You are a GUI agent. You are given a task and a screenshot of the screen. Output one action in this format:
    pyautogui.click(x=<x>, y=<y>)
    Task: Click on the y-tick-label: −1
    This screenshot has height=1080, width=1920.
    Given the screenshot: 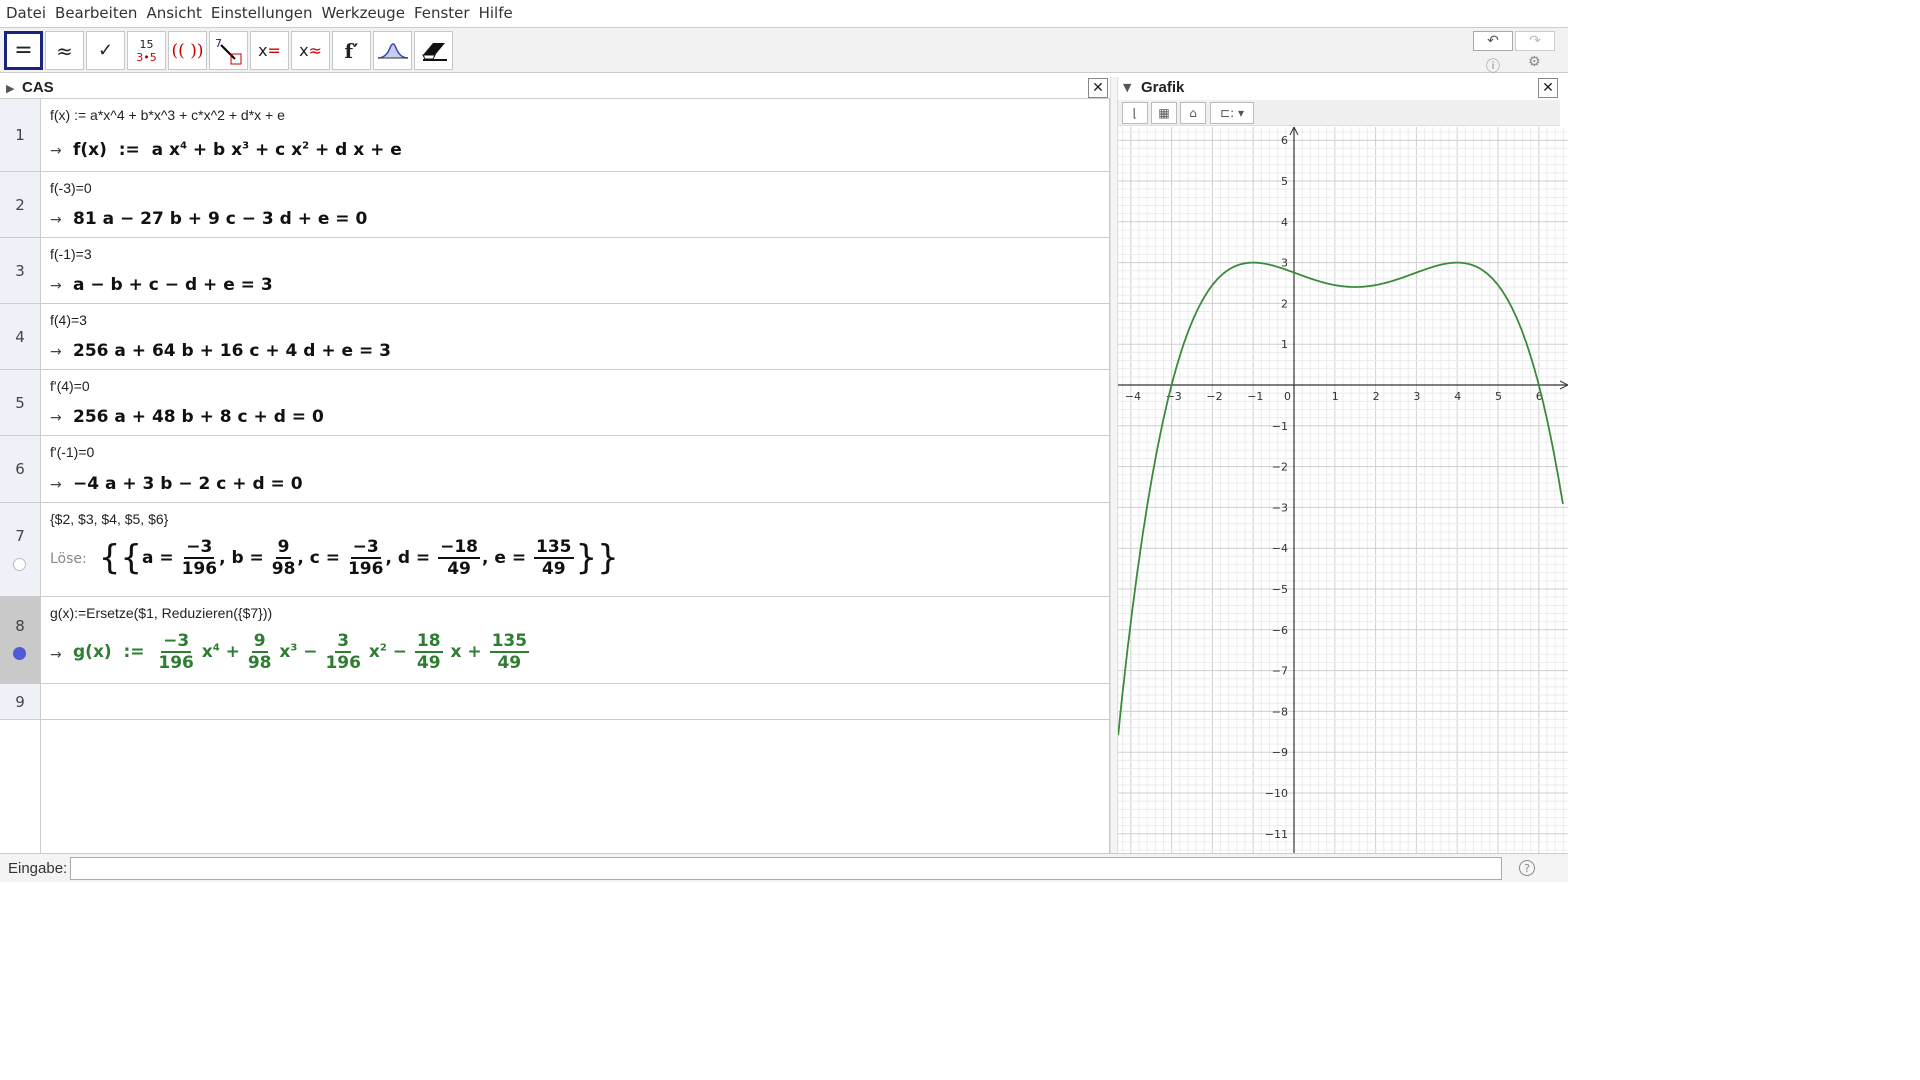 What is the action you would take?
    pyautogui.click(x=1280, y=426)
    